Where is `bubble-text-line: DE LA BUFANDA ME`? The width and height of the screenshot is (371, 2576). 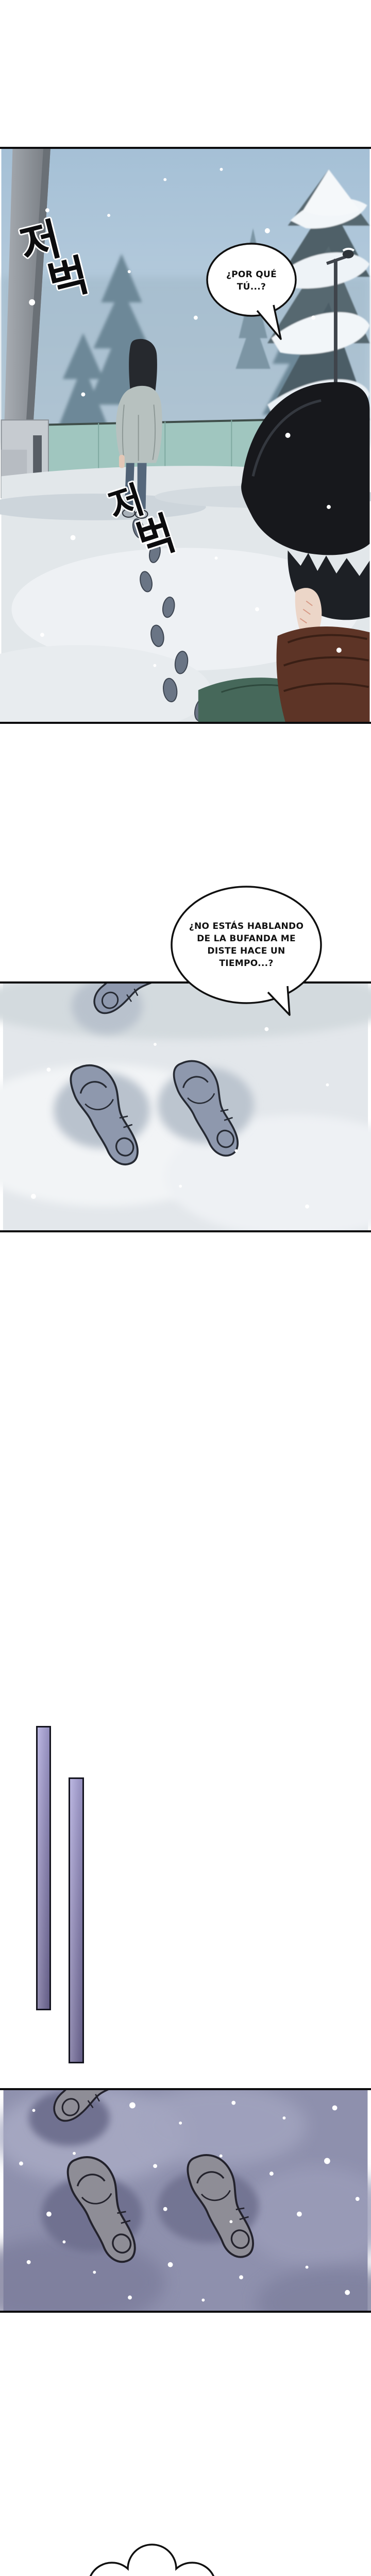
bubble-text-line: DE LA BUFANDA ME is located at coordinates (246, 938).